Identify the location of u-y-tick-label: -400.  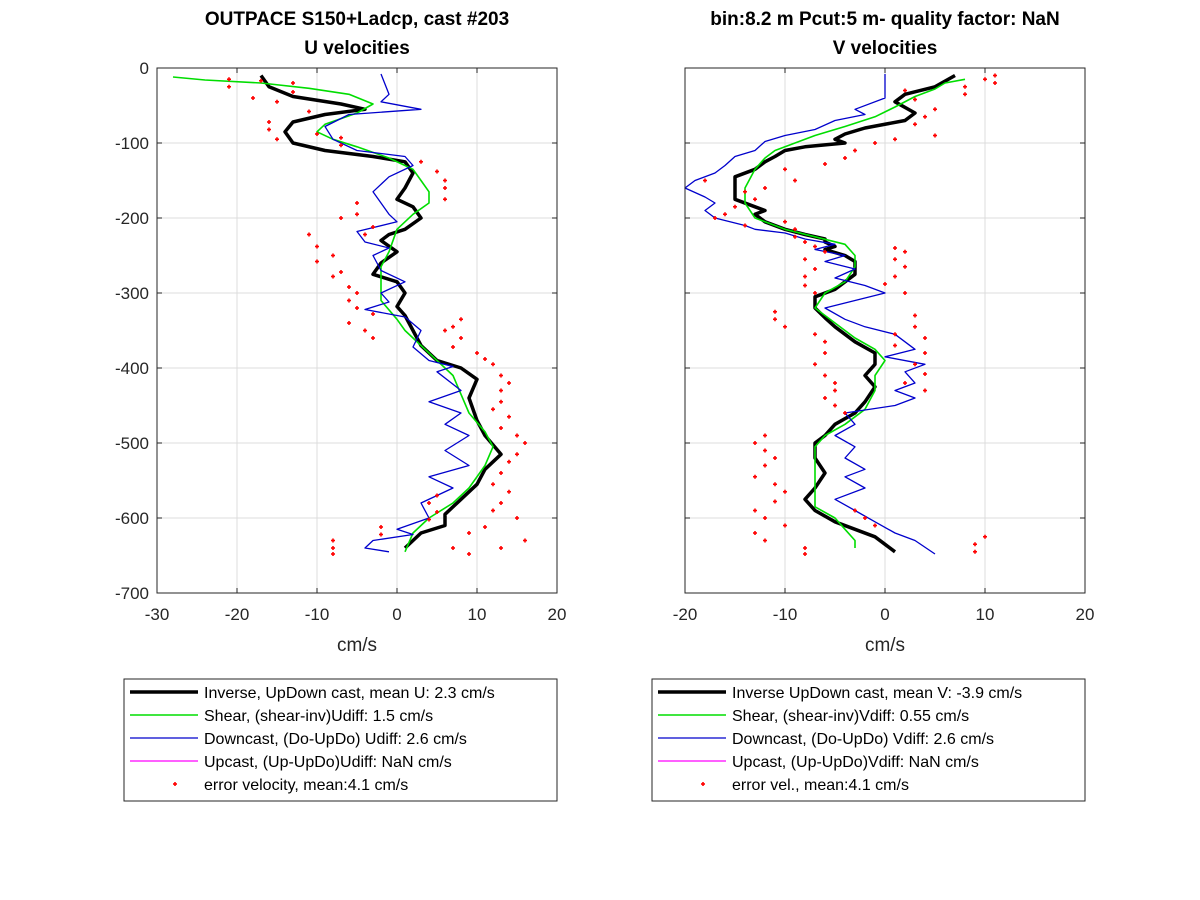
(132, 368).